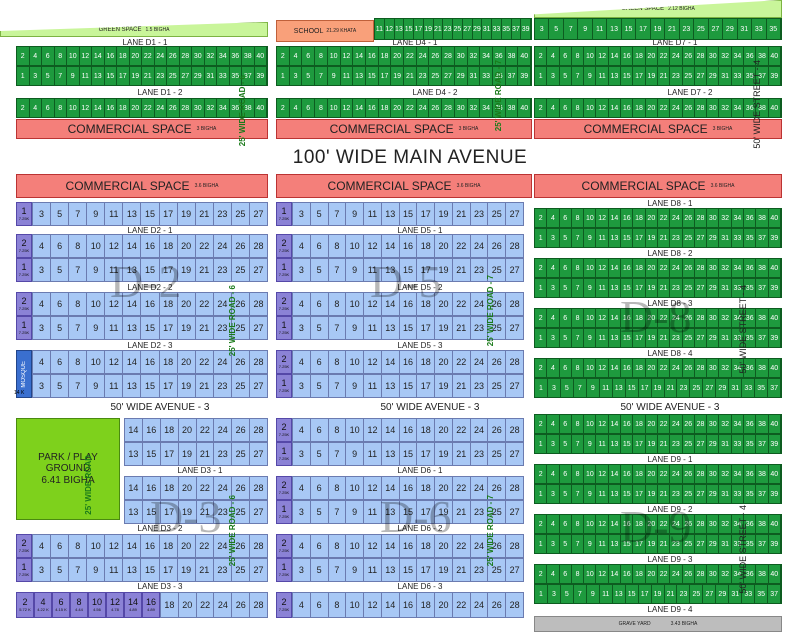 Image resolution: width=800 pixels, height=637 pixels. I want to click on plot: 14 4.89, so click(133, 605).